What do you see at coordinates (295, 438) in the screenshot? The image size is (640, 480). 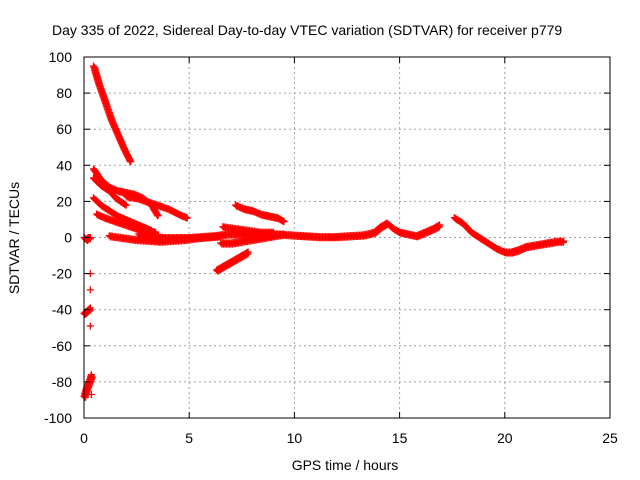 I see `x-tick-label: 10` at bounding box center [295, 438].